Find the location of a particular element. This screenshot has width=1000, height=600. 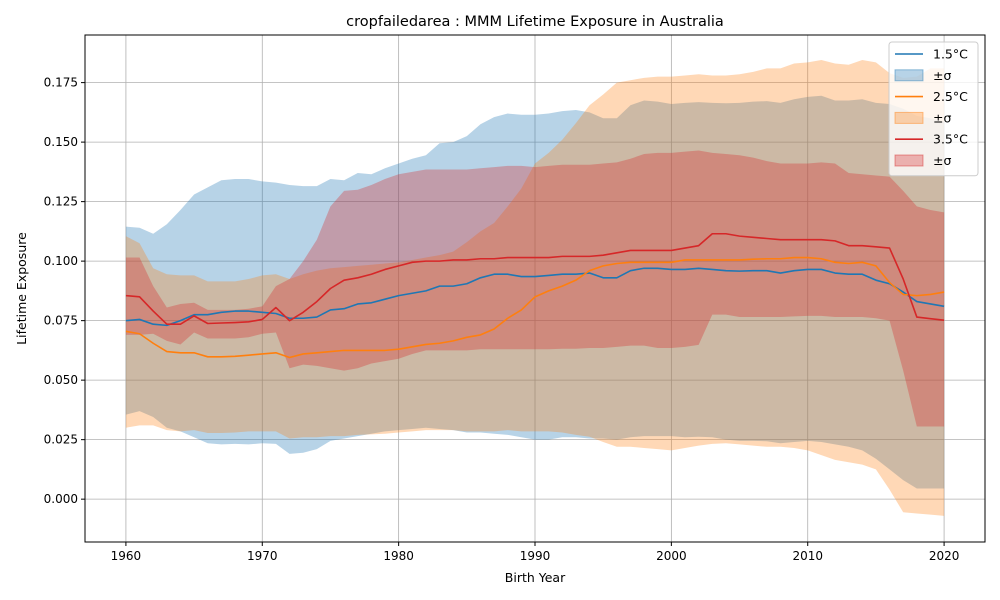

y-tick-label: 0.125 is located at coordinates (61, 202).